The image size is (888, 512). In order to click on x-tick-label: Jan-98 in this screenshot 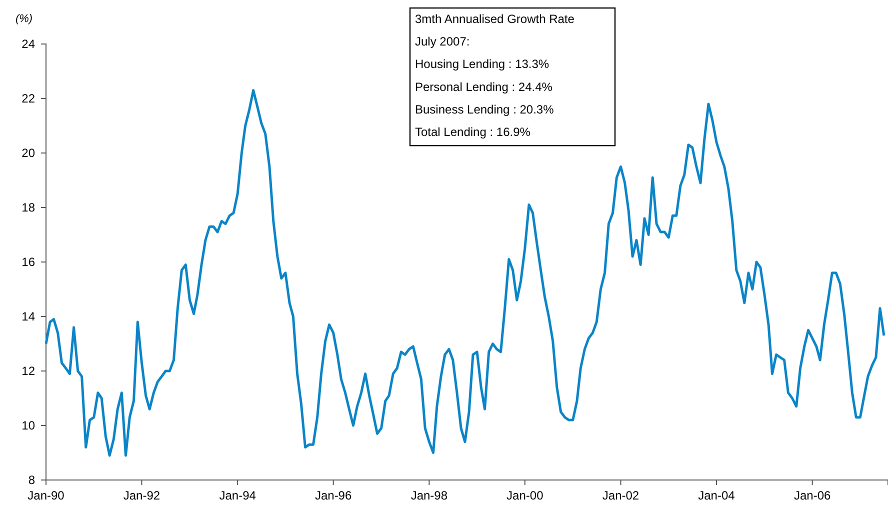, I will do `click(429, 495)`.